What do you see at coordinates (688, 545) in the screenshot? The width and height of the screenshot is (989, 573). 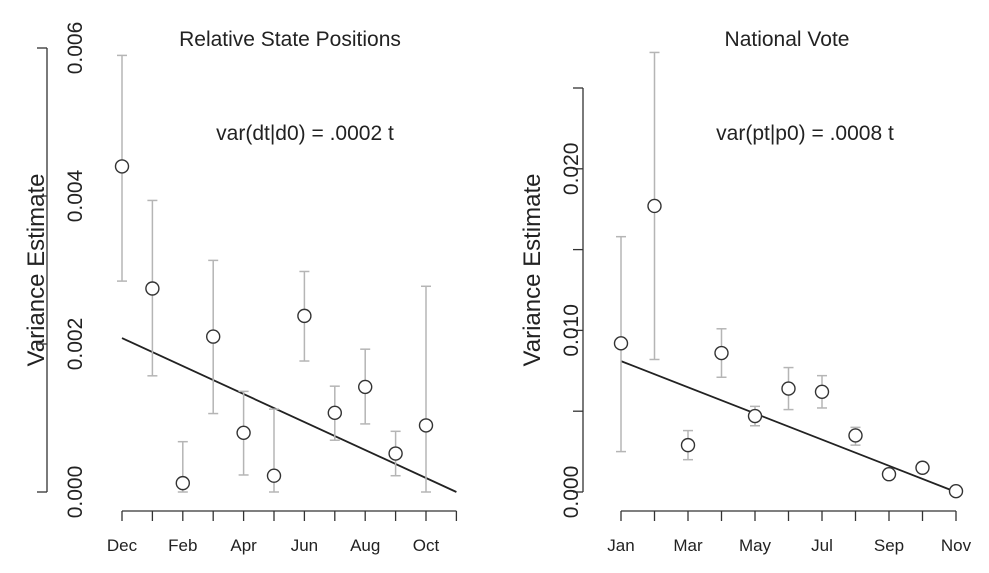 I see `x-tick-label: Mar` at bounding box center [688, 545].